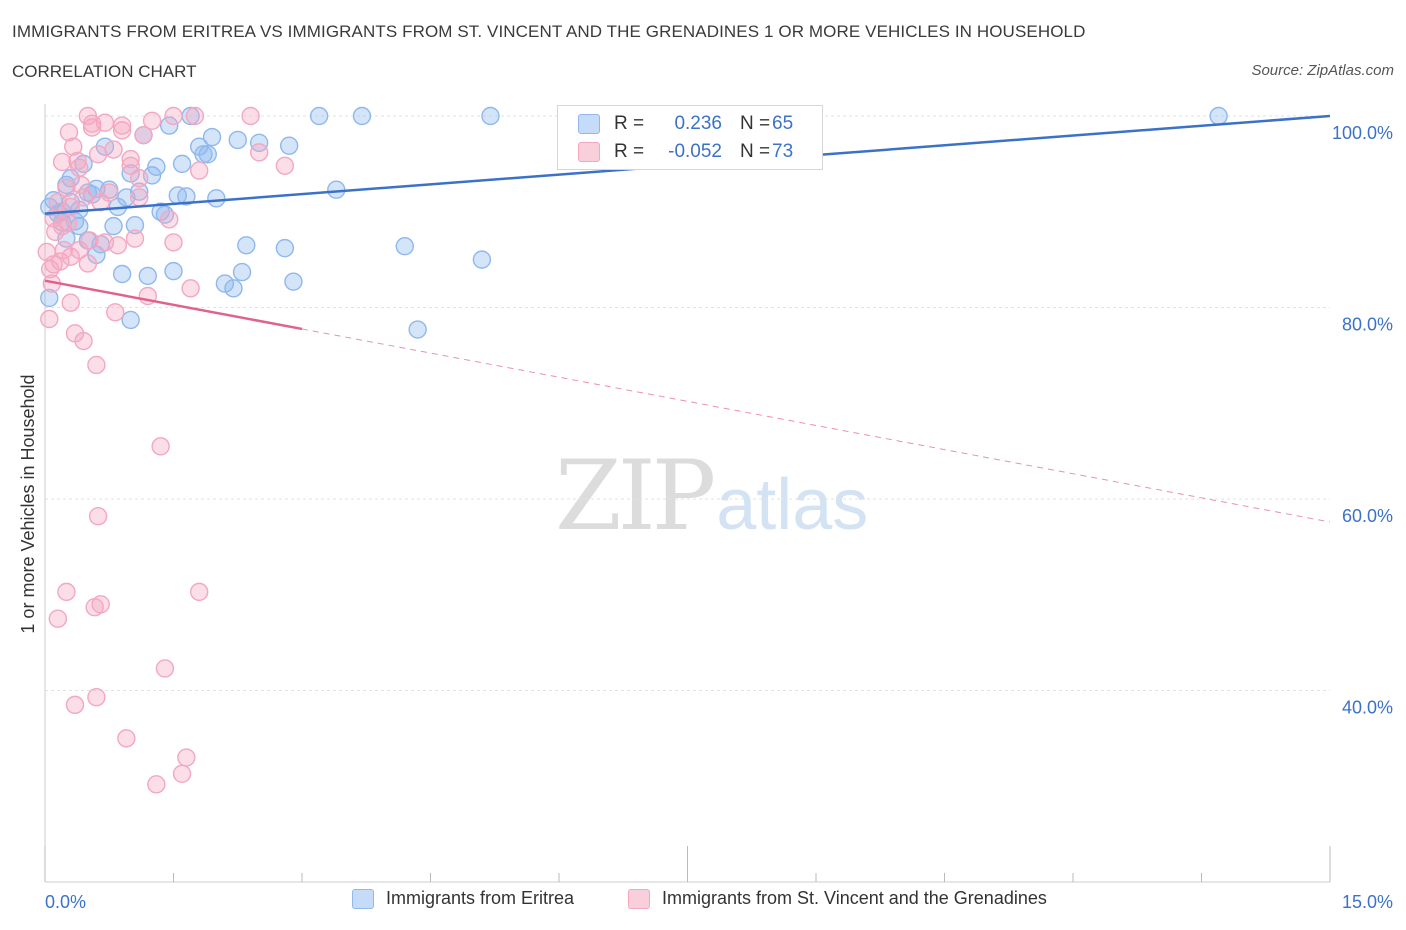  I want to click on y-tick-label: 100.0%, so click(1362, 133).